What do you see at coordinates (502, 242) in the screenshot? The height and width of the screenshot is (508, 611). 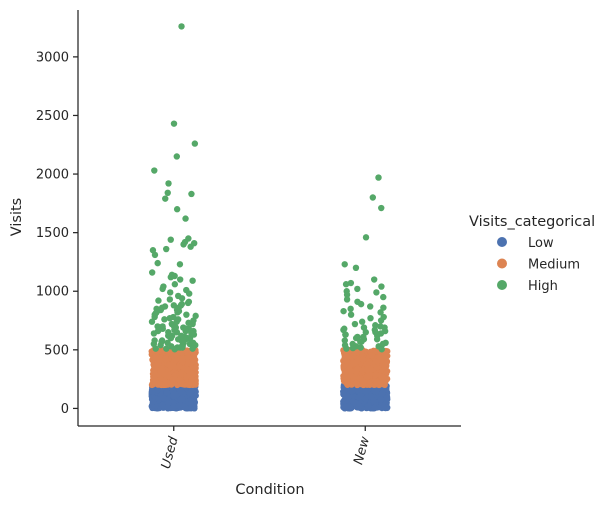 I see `legend-marker-low` at bounding box center [502, 242].